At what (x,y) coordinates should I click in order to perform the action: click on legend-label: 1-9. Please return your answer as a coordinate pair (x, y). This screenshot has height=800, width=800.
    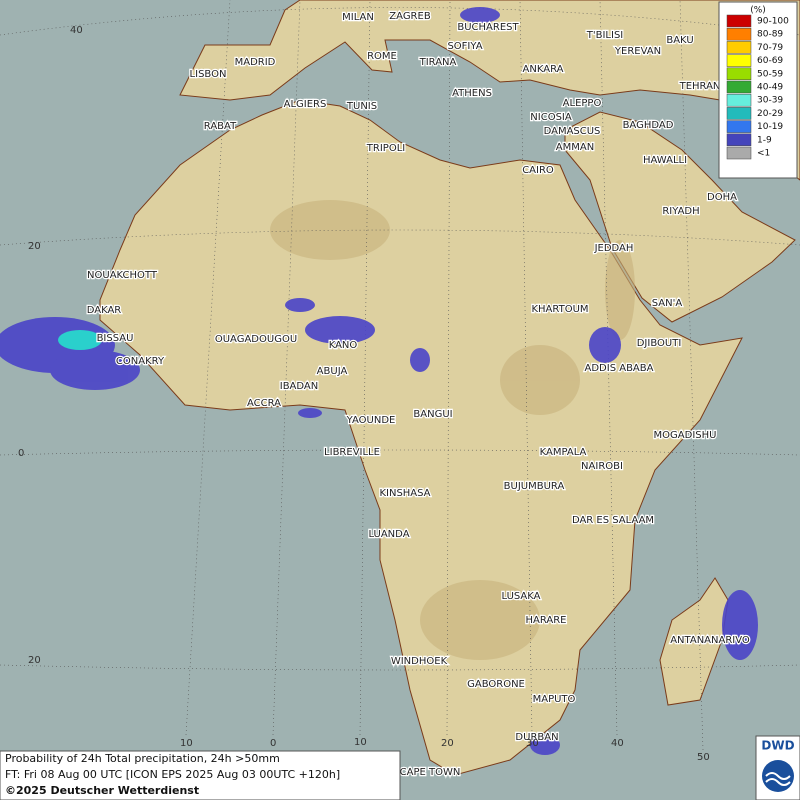
    Looking at the image, I should click on (764, 140).